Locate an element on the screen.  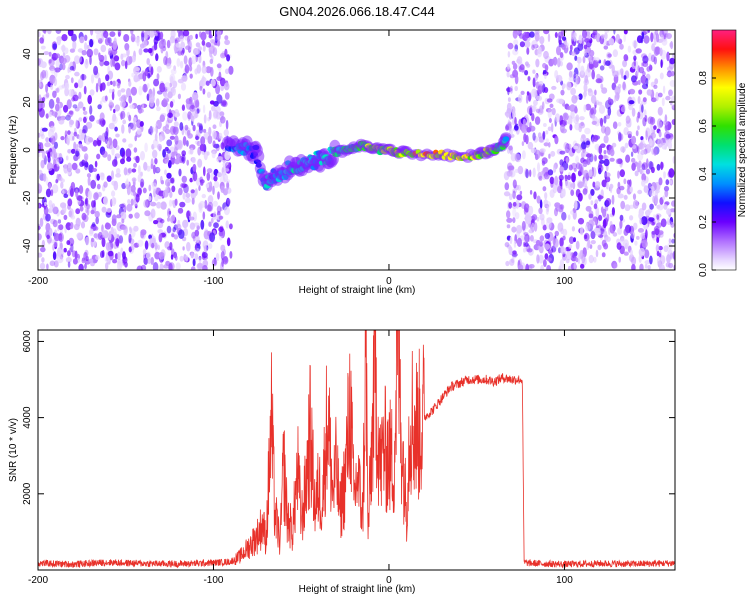
spectrogram-x-label: Height of straight line (km) is located at coordinates (357, 290).